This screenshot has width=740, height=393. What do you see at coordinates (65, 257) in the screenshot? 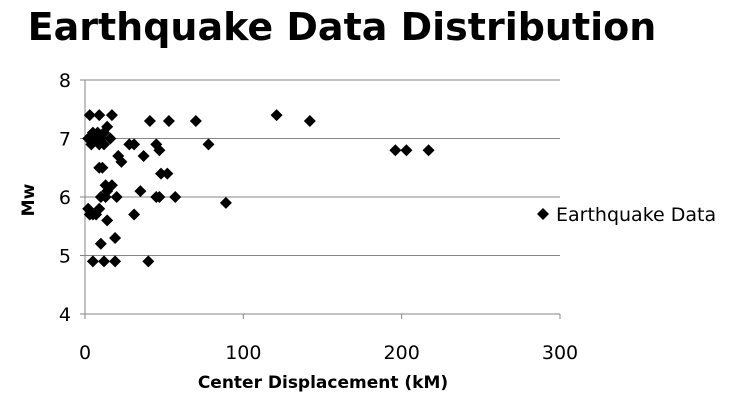
I see `y-tick-label: 5` at bounding box center [65, 257].